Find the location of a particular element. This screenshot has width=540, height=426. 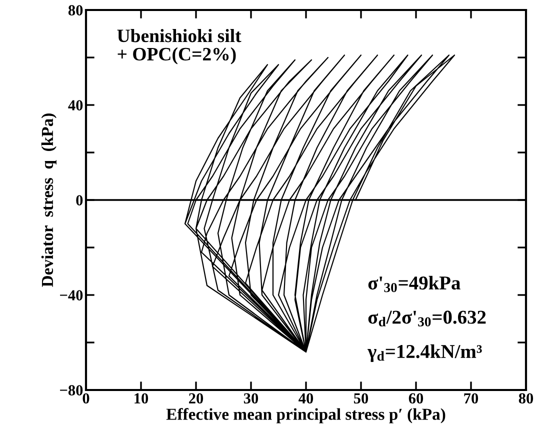

x-tick-label: 10 is located at coordinates (141, 398).